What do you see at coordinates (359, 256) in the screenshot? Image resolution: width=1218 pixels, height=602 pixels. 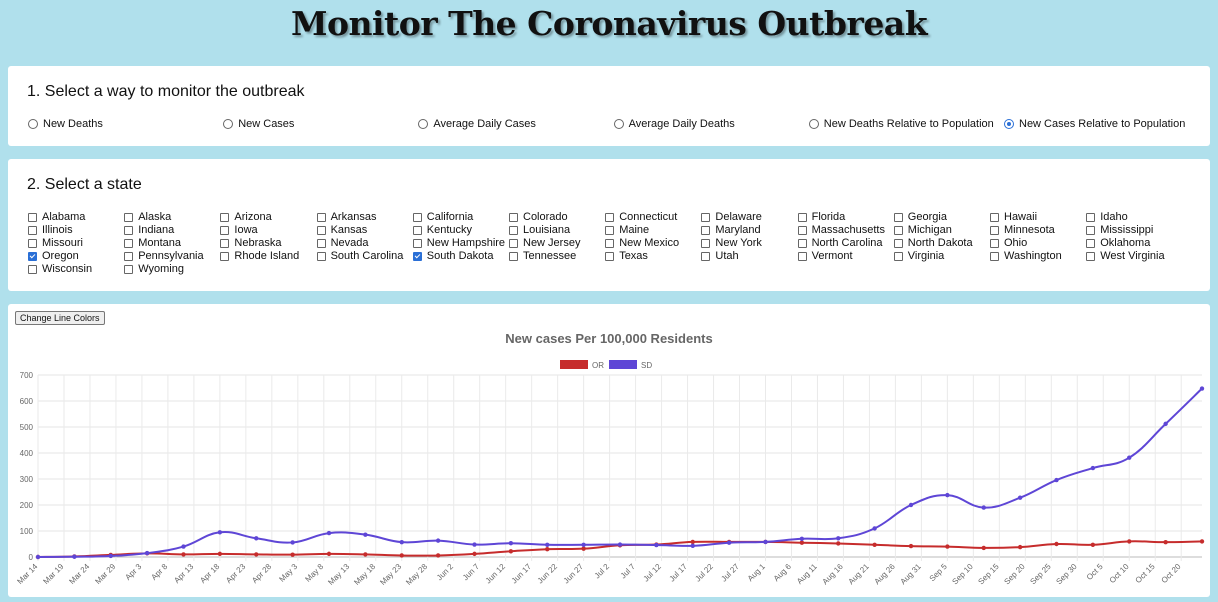 I see `state-option-south-carolina: South Carolina` at bounding box center [359, 256].